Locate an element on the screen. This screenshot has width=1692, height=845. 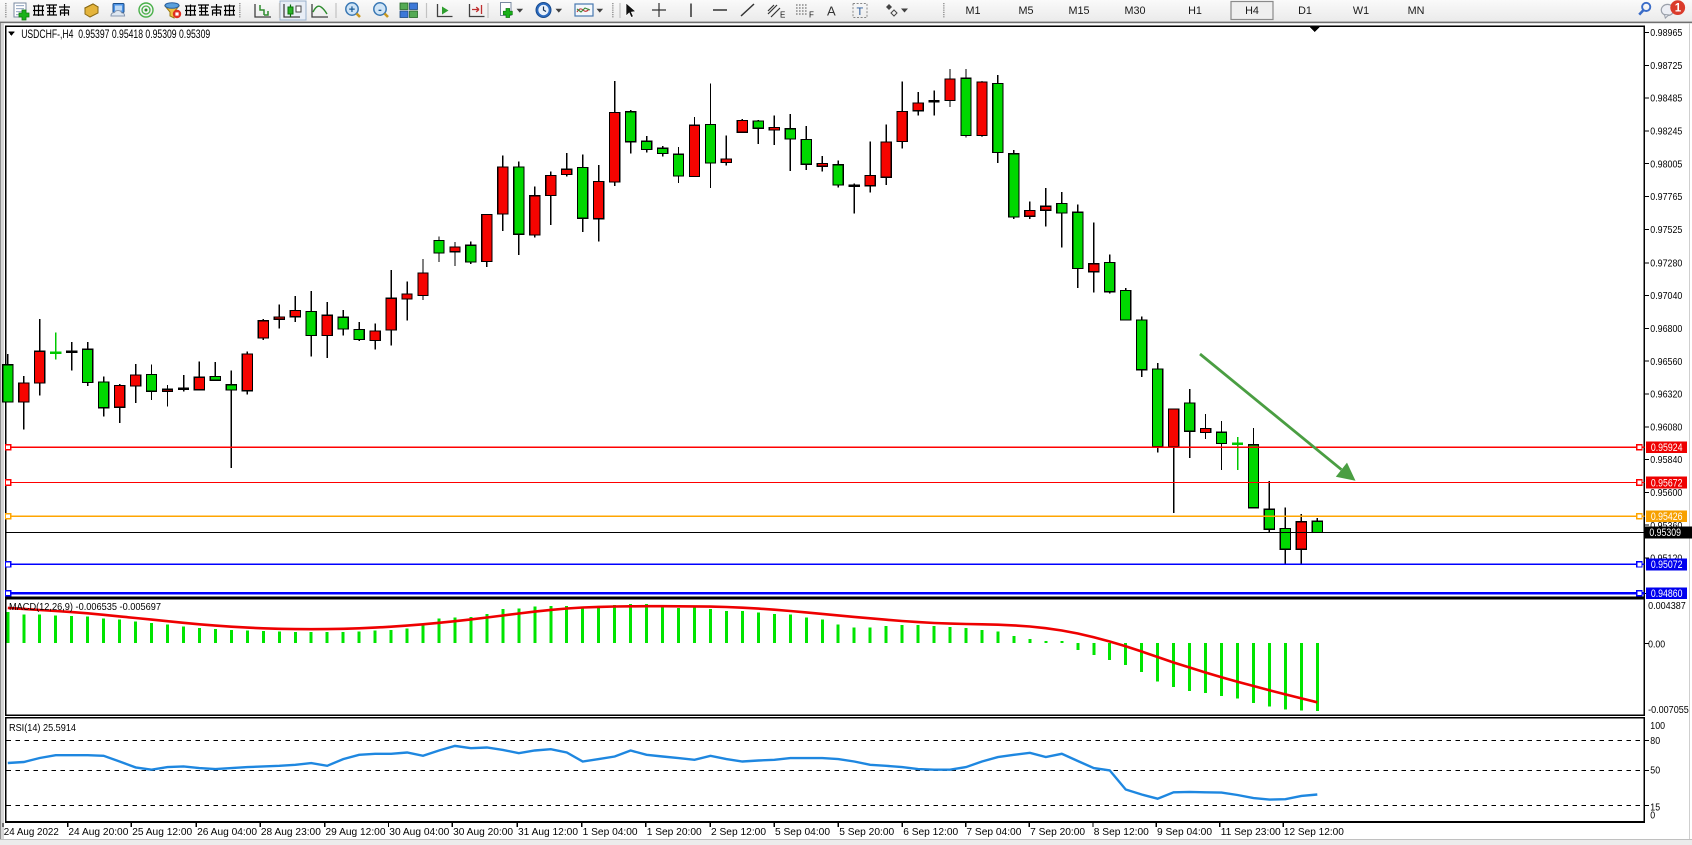
svg-text: 0.97280 is located at coordinates (1666, 263).